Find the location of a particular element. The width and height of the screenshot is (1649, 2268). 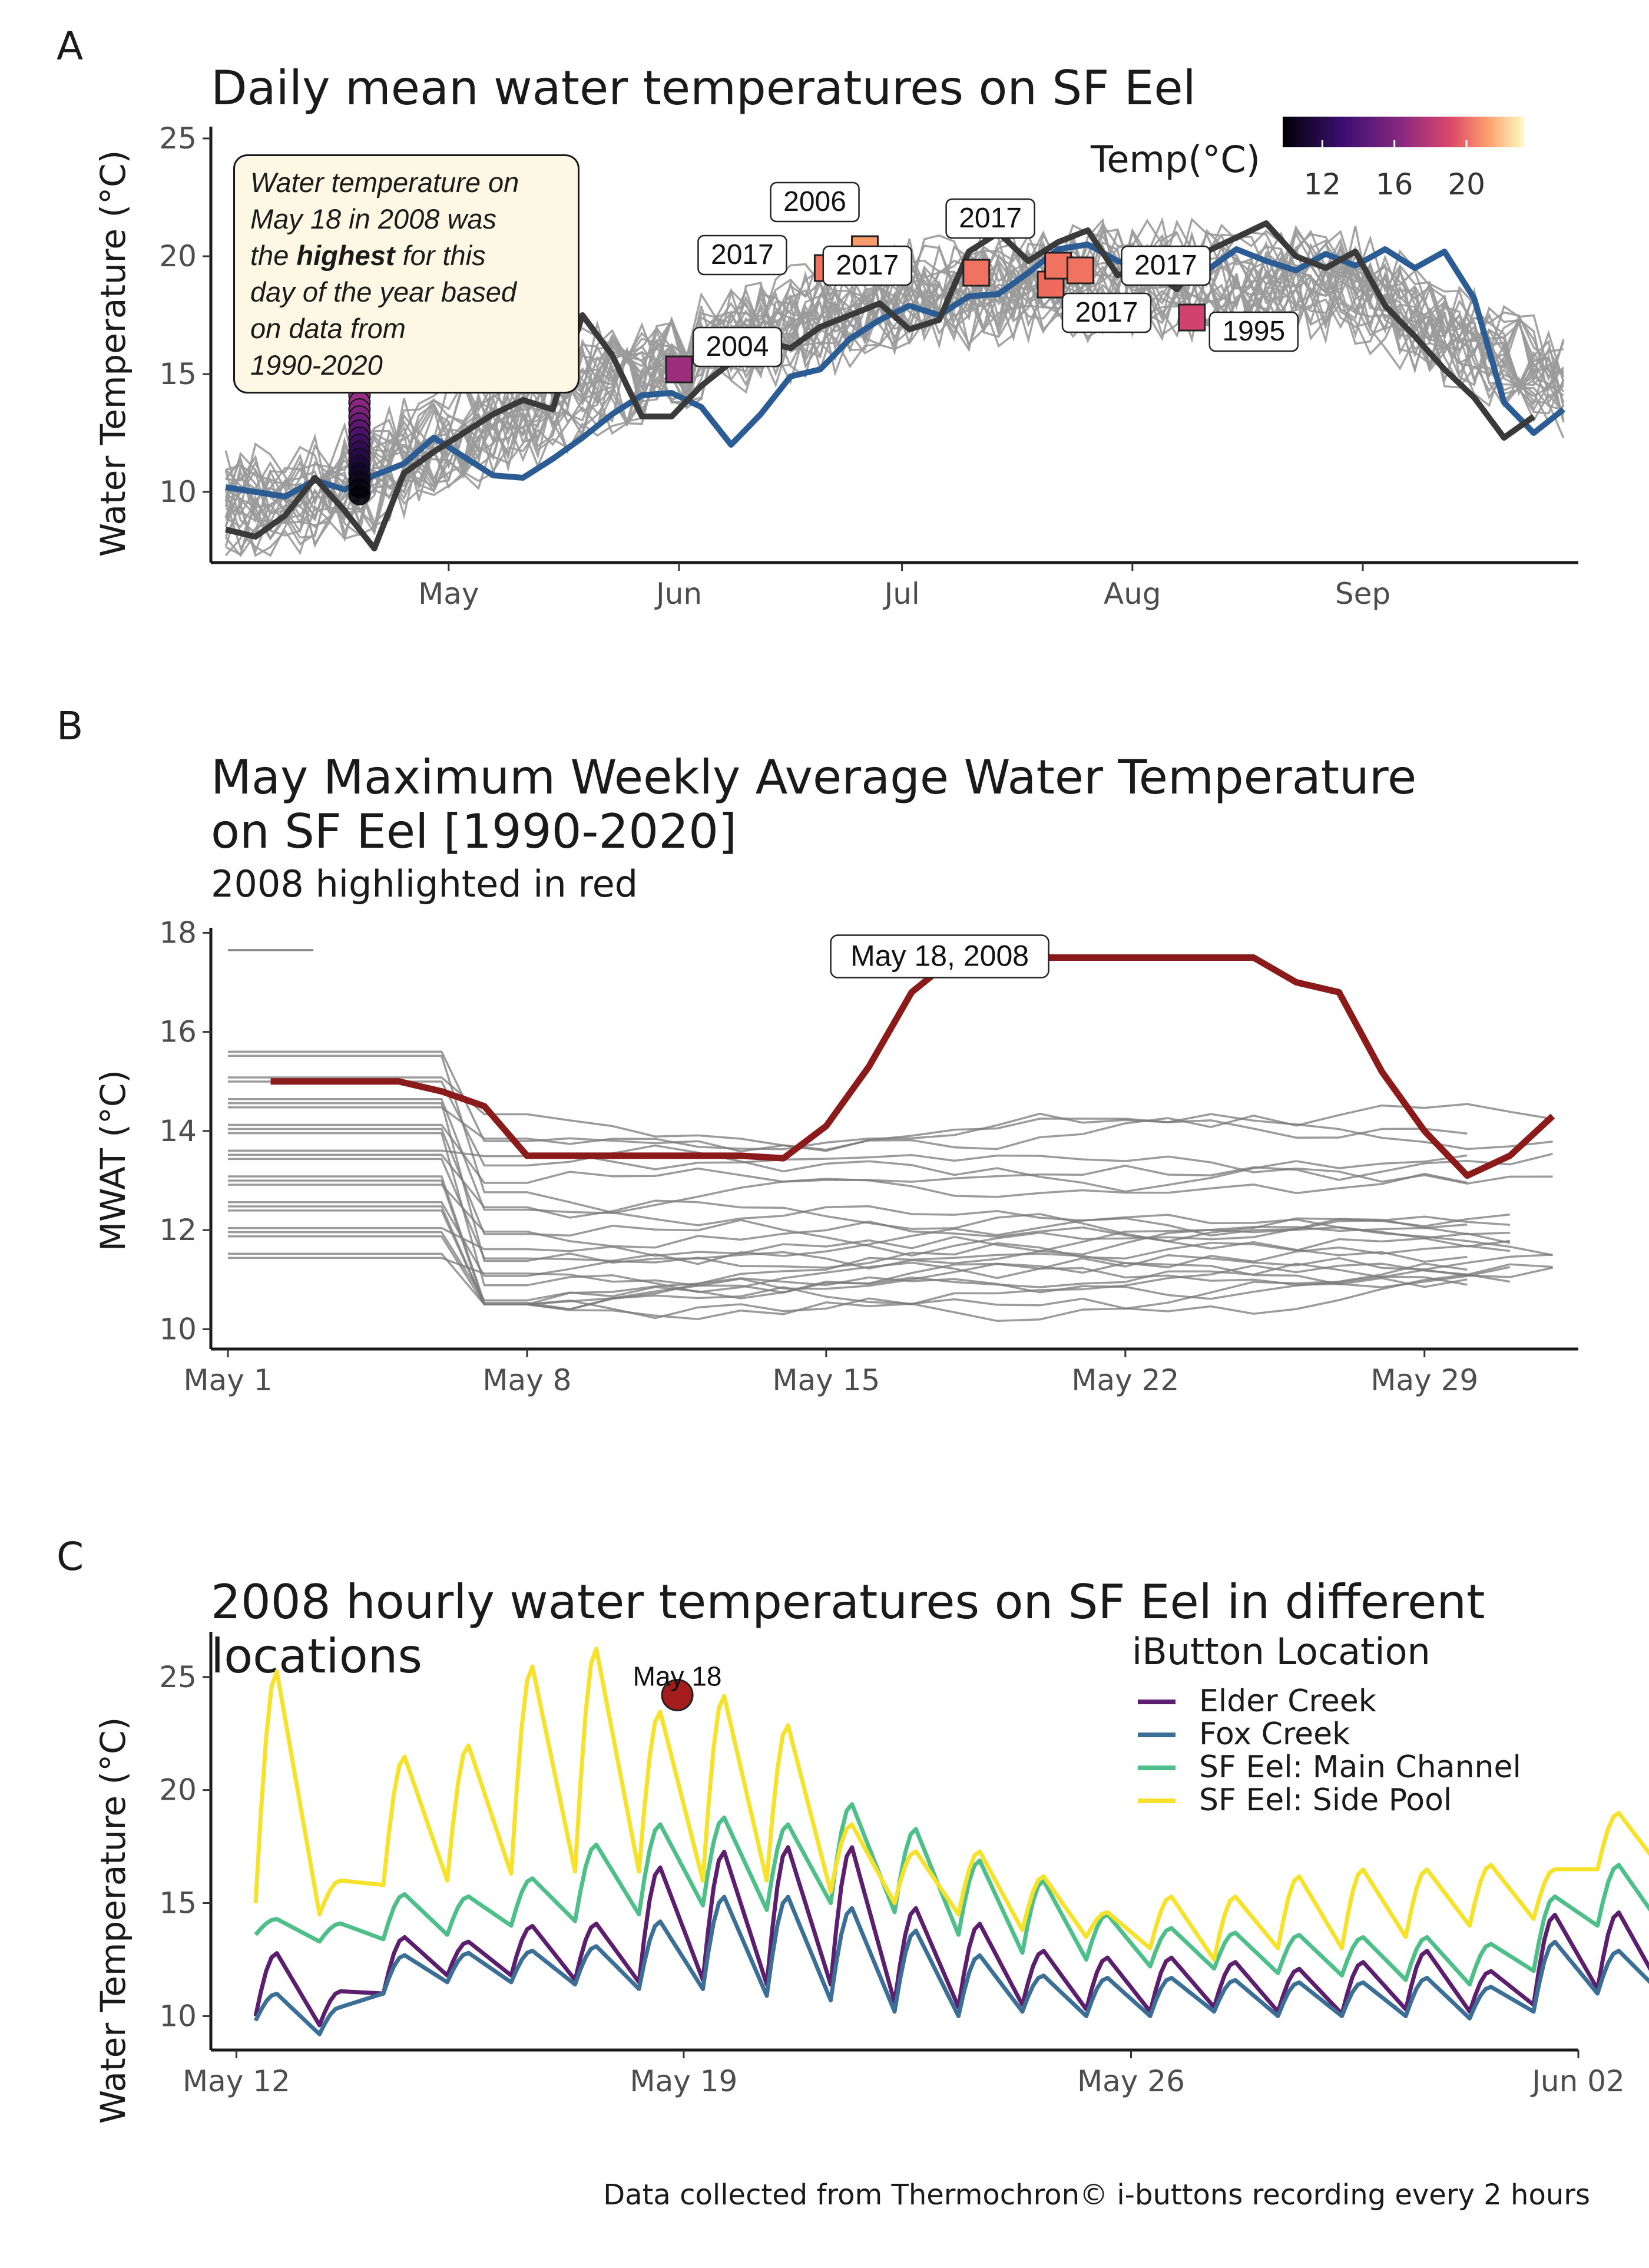

x-tick-label-b: May 1 is located at coordinates (227, 1380).